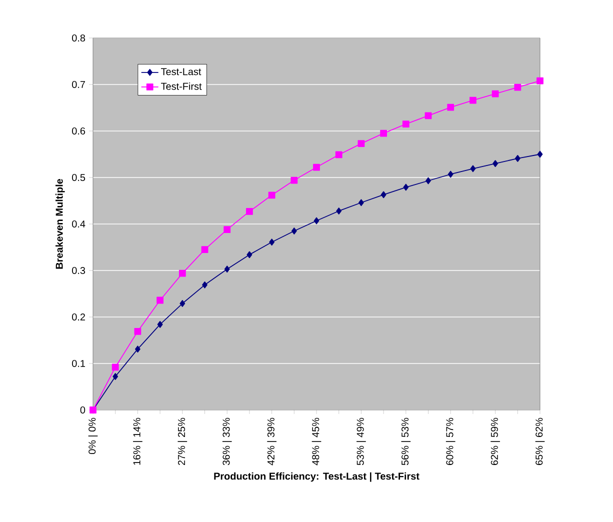  What do you see at coordinates (271, 442) in the screenshot?
I see `x-tick-label: 42% | 39%` at bounding box center [271, 442].